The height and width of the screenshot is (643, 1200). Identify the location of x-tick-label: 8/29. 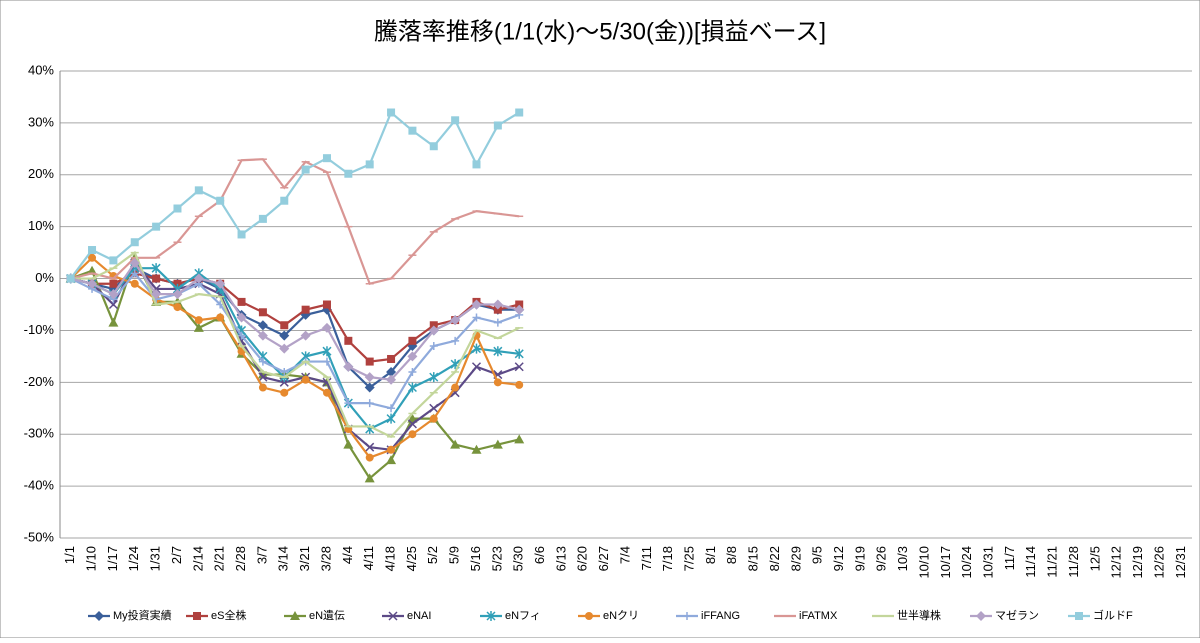
(795, 558).